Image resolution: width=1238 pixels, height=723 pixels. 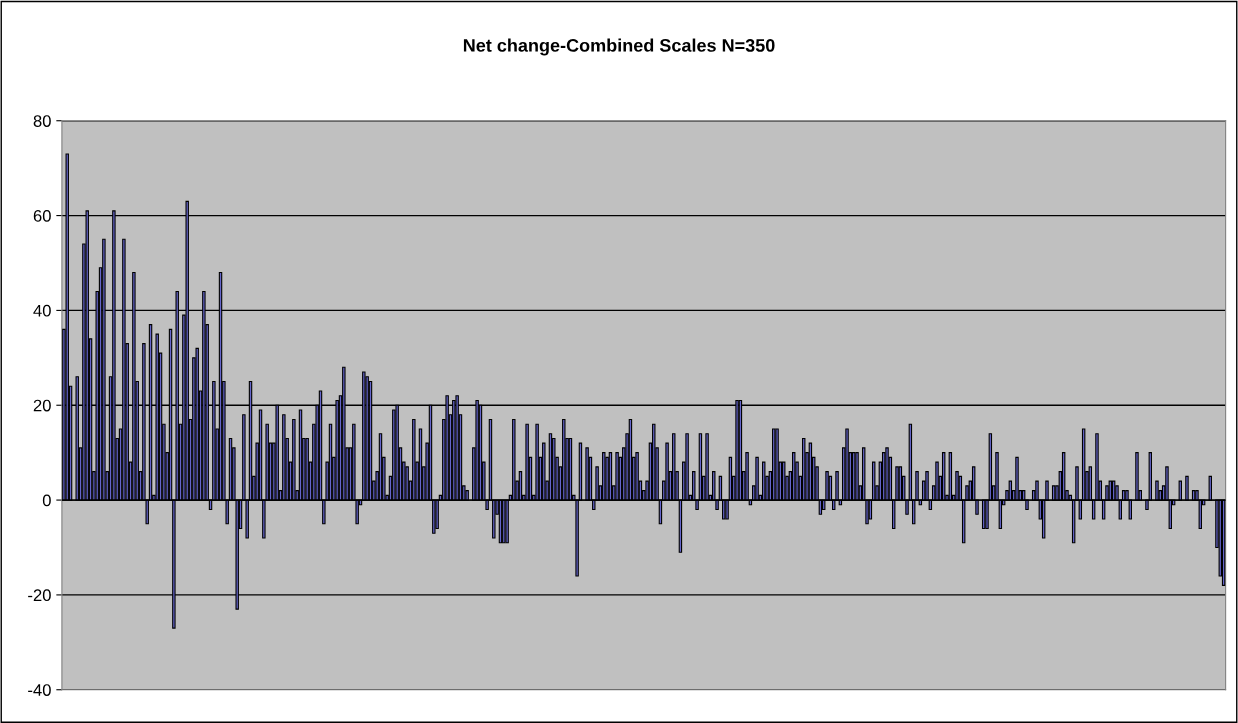 What do you see at coordinates (42, 405) in the screenshot?
I see `y-tick-label: 20` at bounding box center [42, 405].